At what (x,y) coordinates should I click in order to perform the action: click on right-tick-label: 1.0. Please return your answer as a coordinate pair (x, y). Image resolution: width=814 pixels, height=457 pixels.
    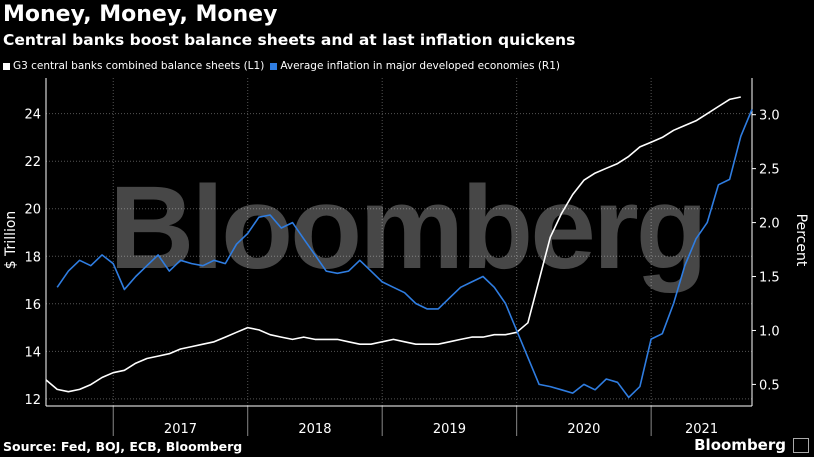
    Looking at the image, I should click on (769, 331).